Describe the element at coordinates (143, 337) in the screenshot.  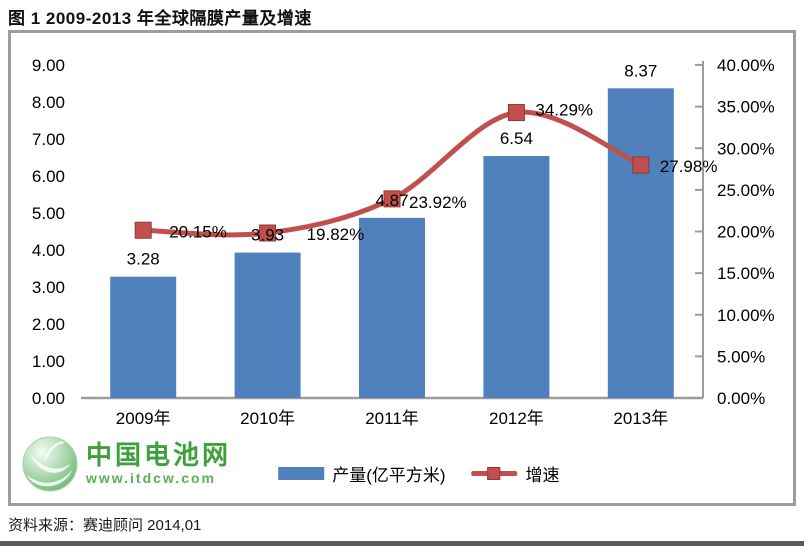
I see `bar-2009年` at that location.